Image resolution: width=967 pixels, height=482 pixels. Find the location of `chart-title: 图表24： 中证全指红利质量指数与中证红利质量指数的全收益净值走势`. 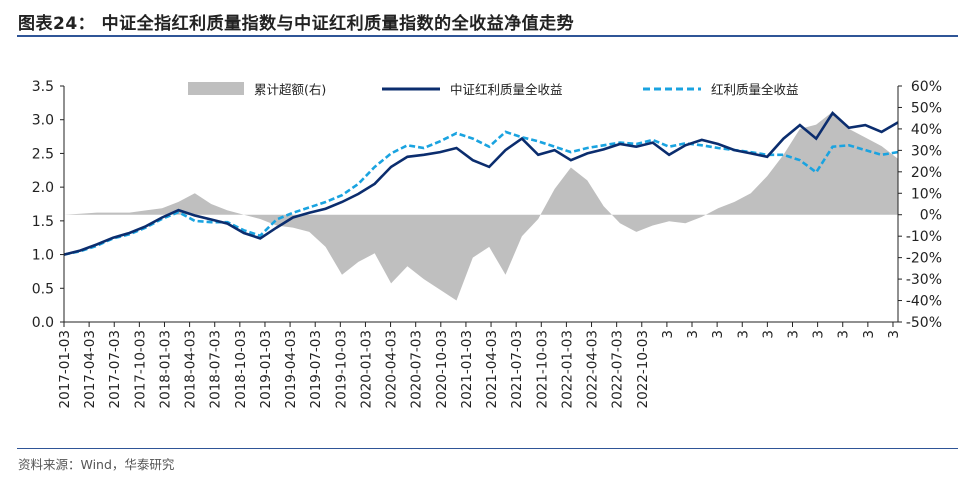

chart-title: 图表24： 中证全指红利质量指数与中证红利质量指数的全收益净值走势 is located at coordinates (296, 24).